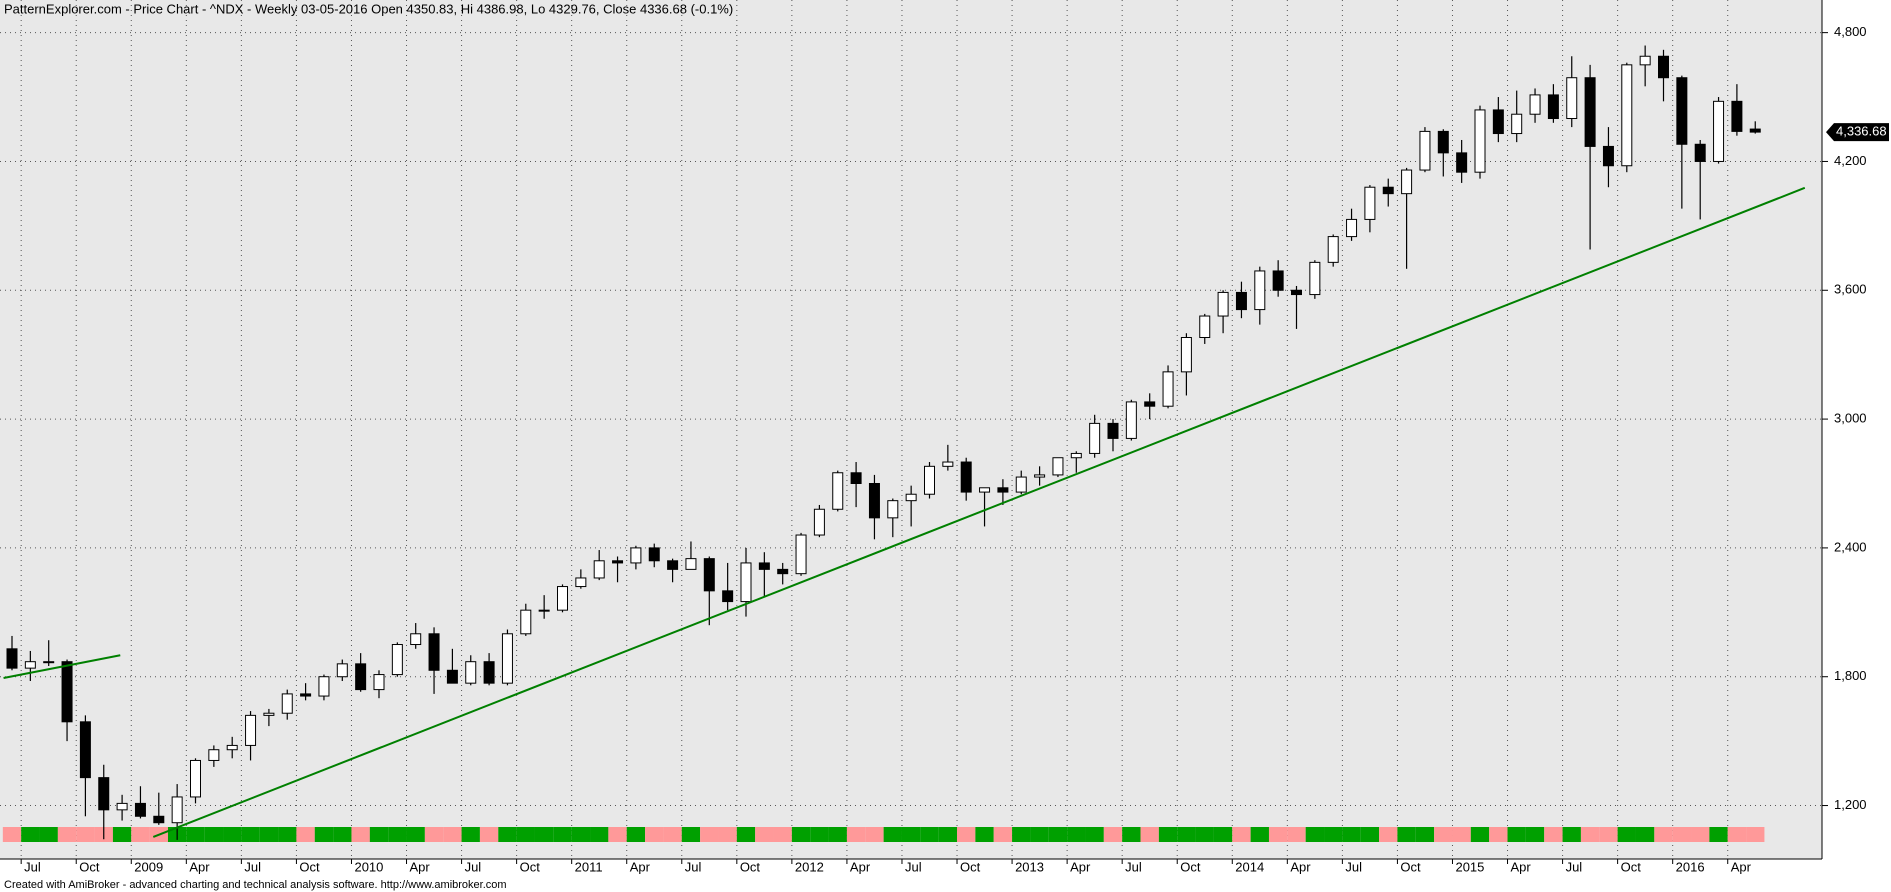  I want to click on trendline, so click(62, 666).